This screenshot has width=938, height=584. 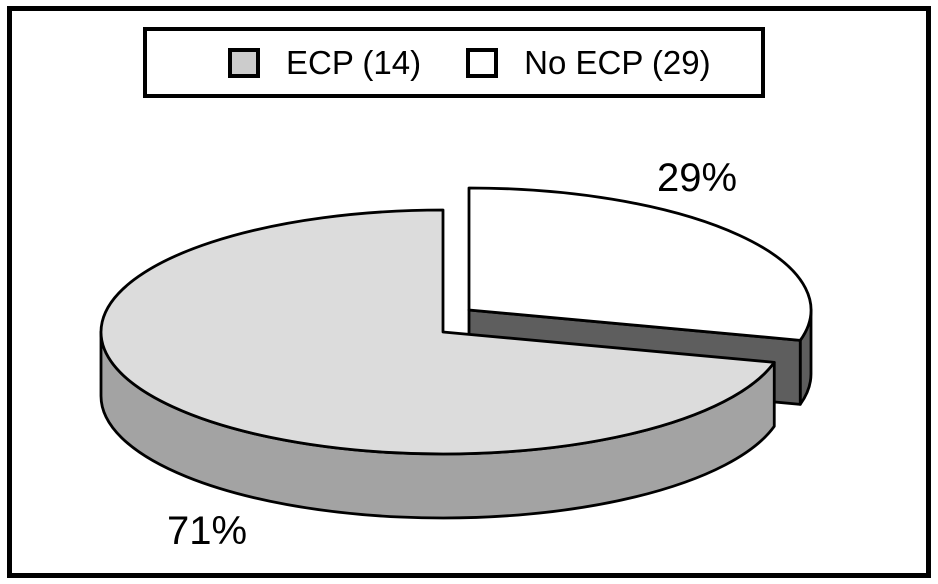 What do you see at coordinates (454, 62) in the screenshot?
I see `chart-legend: ECP (14) No ECP (29)` at bounding box center [454, 62].